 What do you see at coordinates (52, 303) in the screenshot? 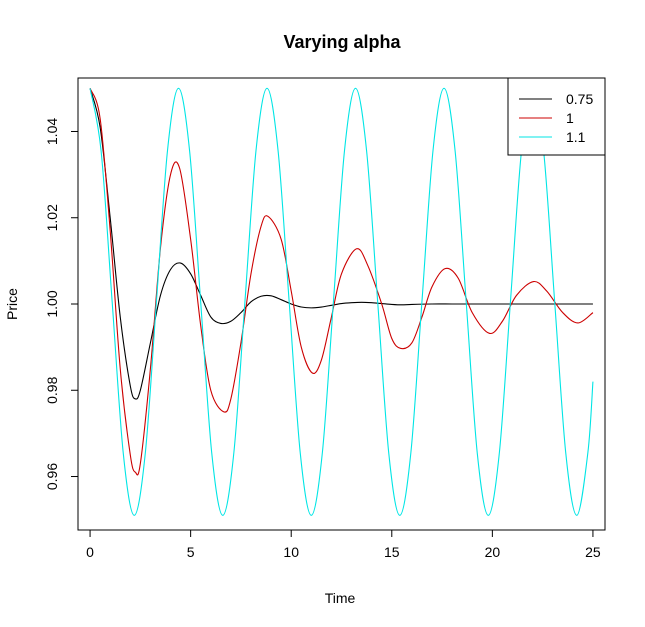
I see `y-tick-label: 1.00` at bounding box center [52, 303].